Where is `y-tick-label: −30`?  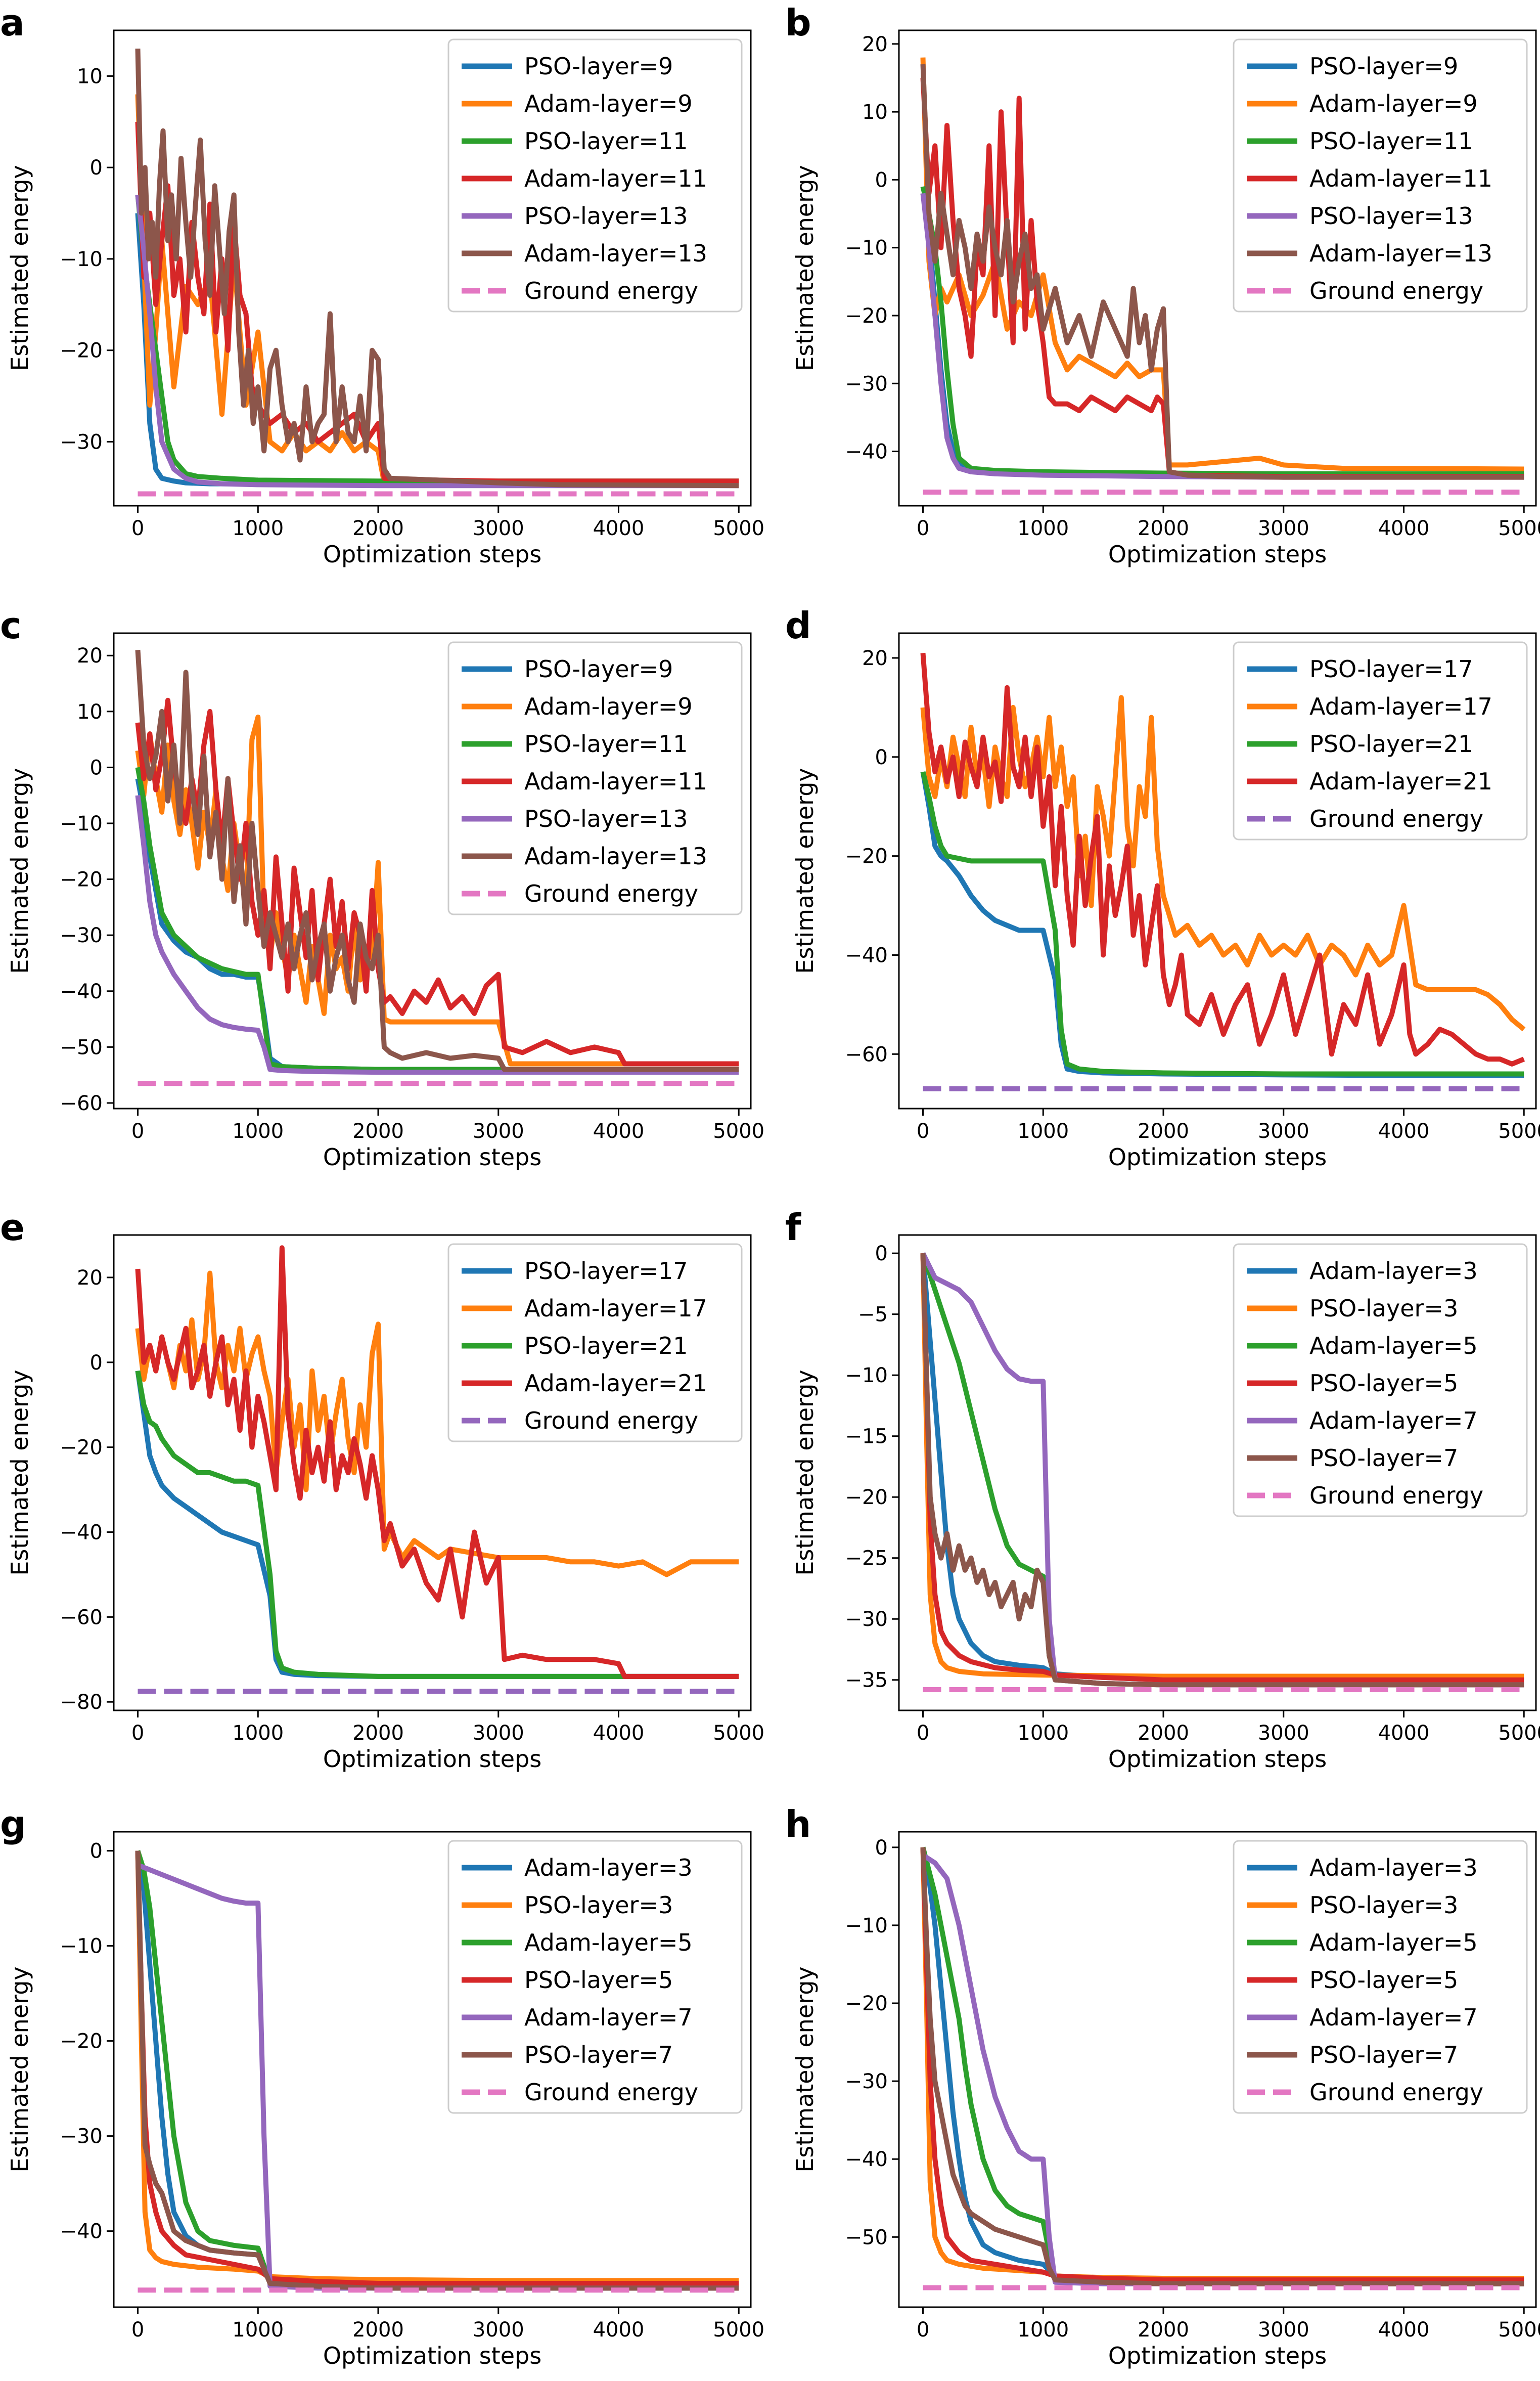 y-tick-label: −30 is located at coordinates (81, 2136).